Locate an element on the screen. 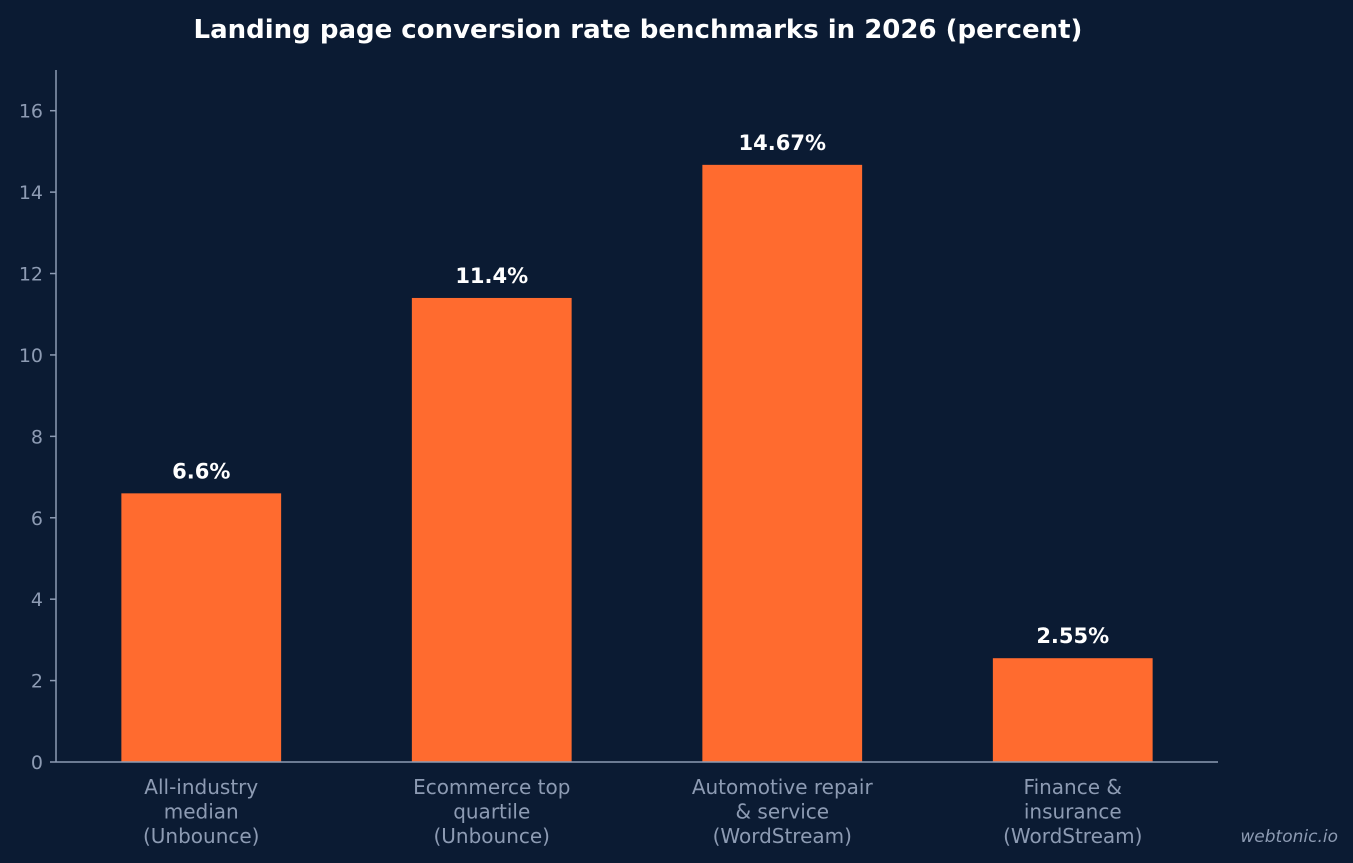  y-tick-label: 12 is located at coordinates (31, 275).